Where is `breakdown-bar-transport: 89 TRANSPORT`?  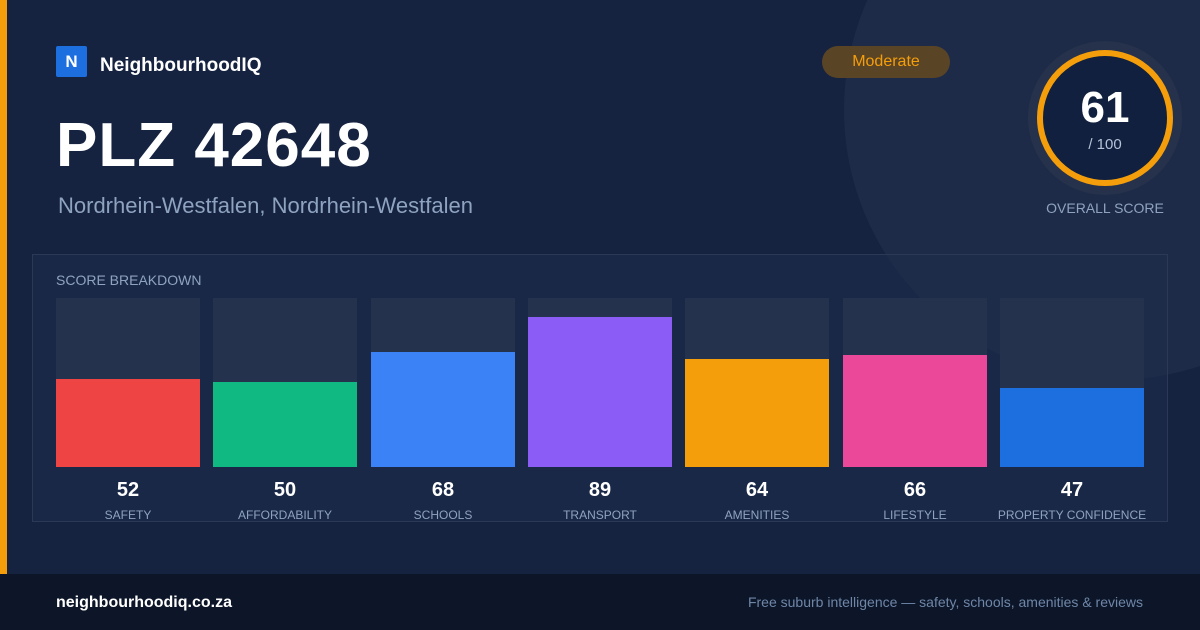 breakdown-bar-transport: 89 TRANSPORT is located at coordinates (600, 411).